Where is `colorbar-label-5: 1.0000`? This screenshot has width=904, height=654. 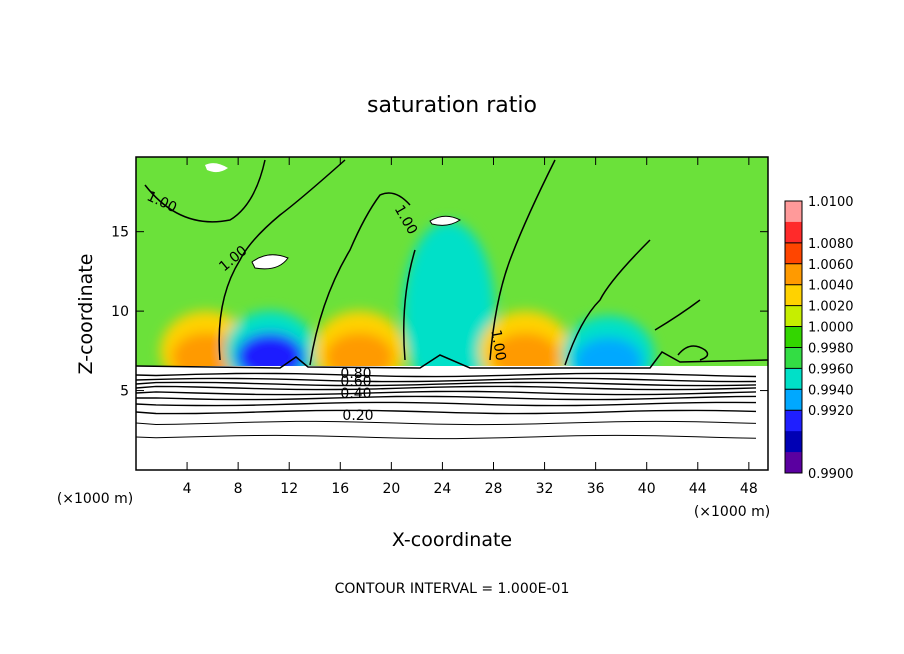
colorbar-label-5: 1.0000 is located at coordinates (831, 328).